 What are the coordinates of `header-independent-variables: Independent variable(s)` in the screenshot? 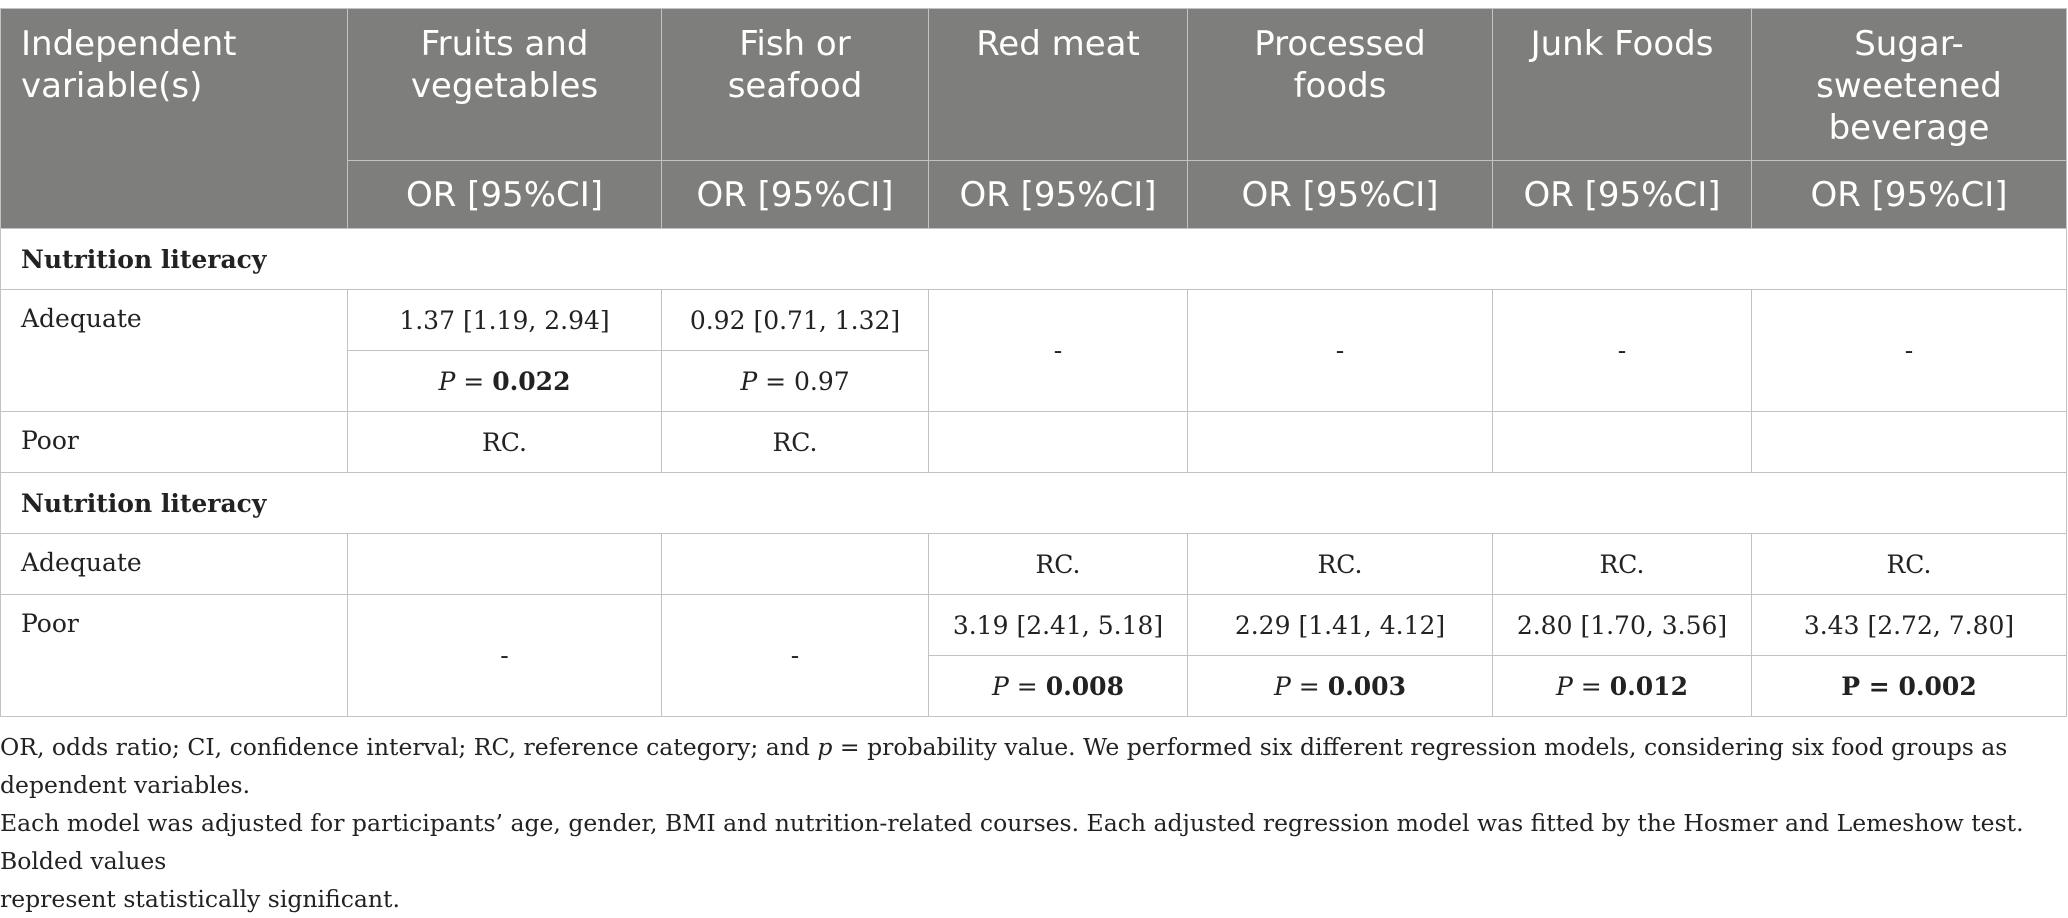 It's located at (174, 118).